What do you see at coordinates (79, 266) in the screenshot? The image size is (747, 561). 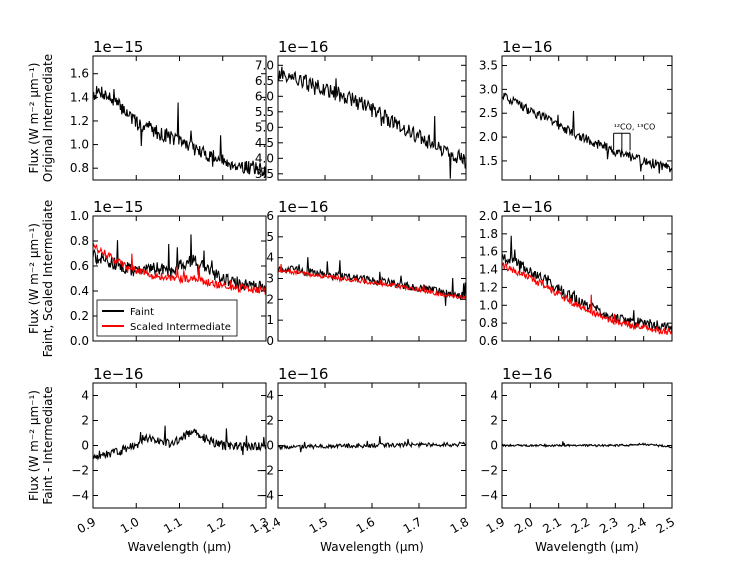 I see `y-tick-label: 0.6` at bounding box center [79, 266].